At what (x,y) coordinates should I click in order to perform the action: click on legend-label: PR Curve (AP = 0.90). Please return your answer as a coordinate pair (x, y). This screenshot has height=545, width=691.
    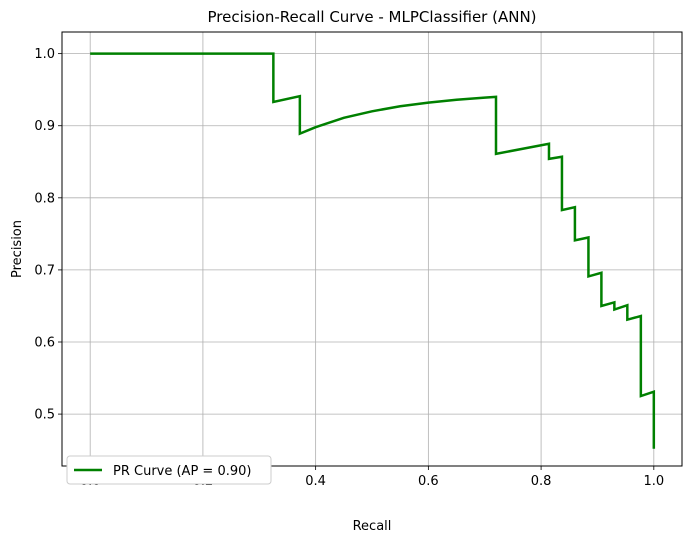
    Looking at the image, I should click on (182, 471).